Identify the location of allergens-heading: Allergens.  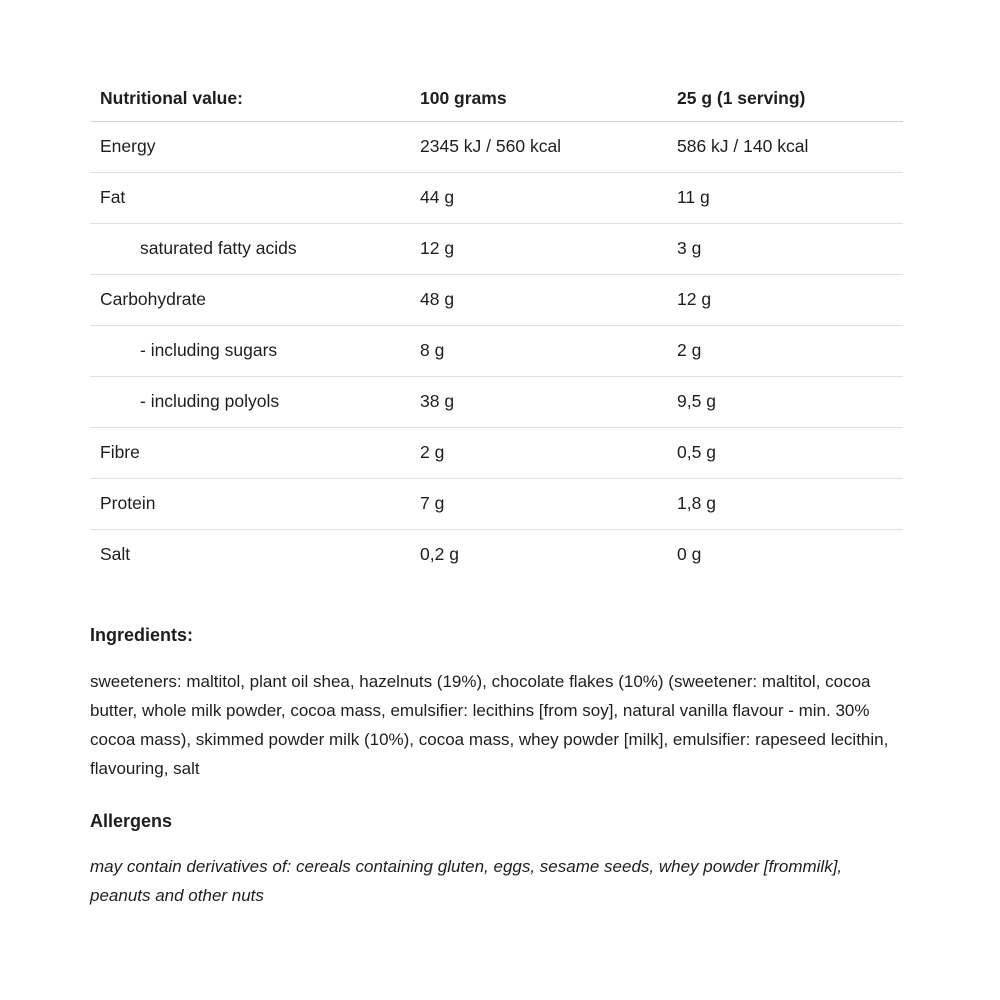
(131, 821).